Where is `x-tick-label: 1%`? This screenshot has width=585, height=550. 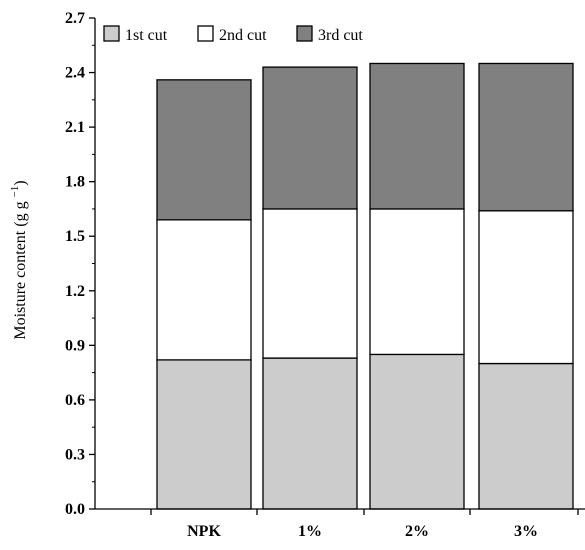 x-tick-label: 1% is located at coordinates (310, 531).